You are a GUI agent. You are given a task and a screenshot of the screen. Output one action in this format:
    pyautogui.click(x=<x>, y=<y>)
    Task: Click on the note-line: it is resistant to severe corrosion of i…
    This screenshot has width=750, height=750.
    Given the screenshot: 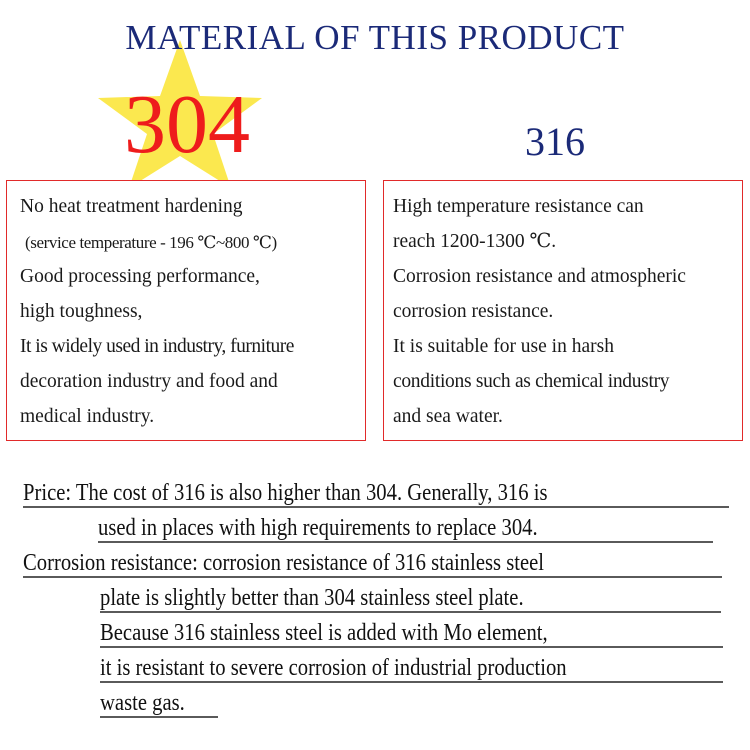 What is the action you would take?
    pyautogui.click(x=333, y=668)
    